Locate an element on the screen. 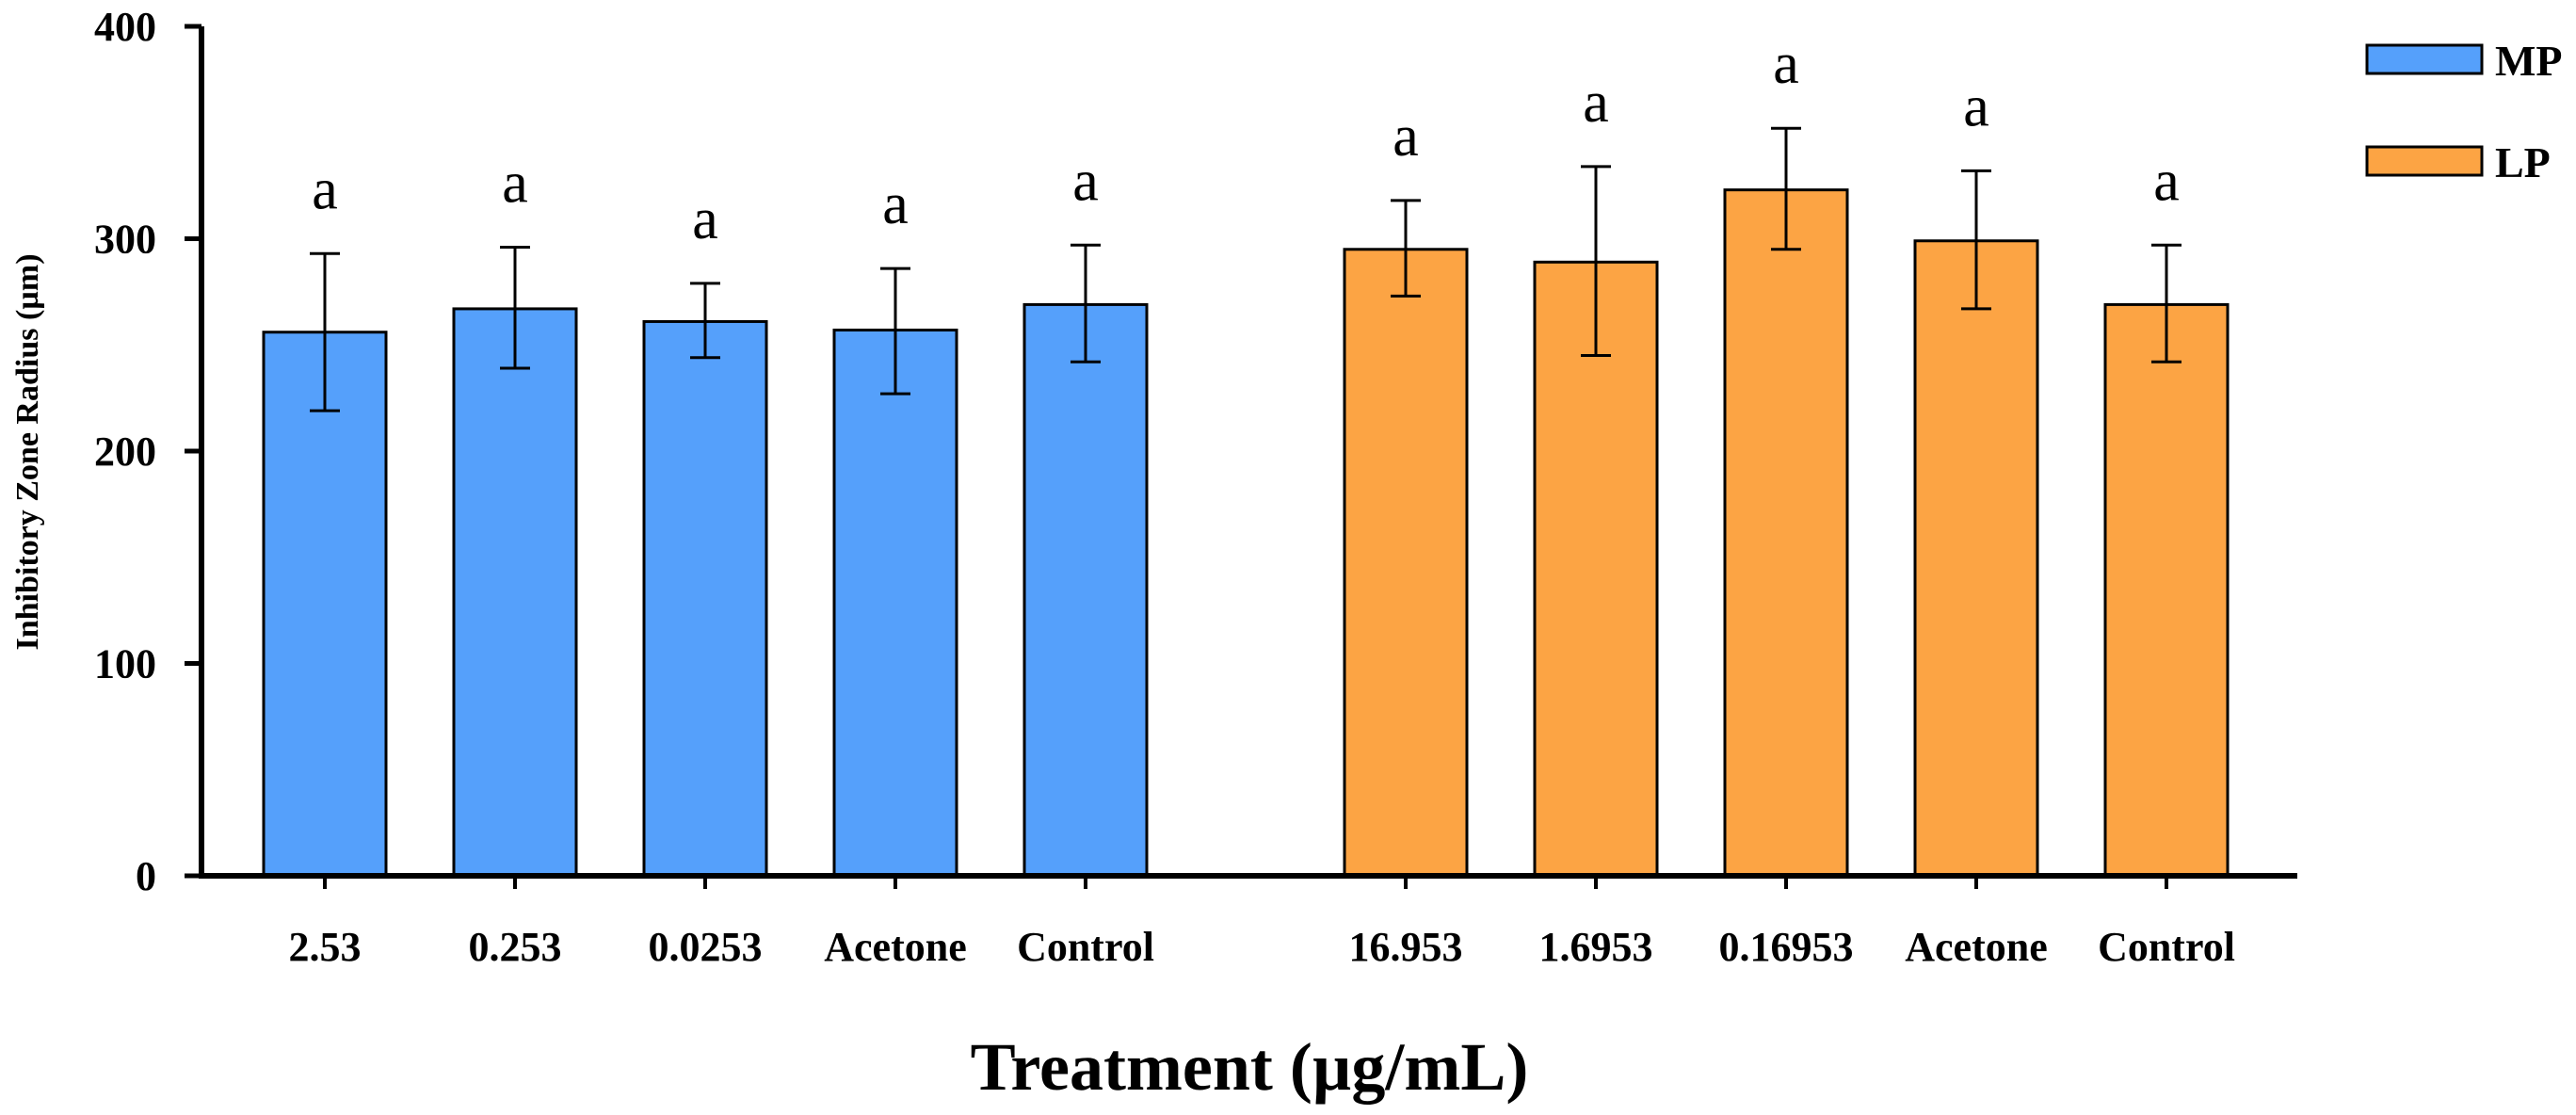 Image resolution: width=2576 pixels, height=1115 pixels. legend-label-lp: LP is located at coordinates (2523, 162).